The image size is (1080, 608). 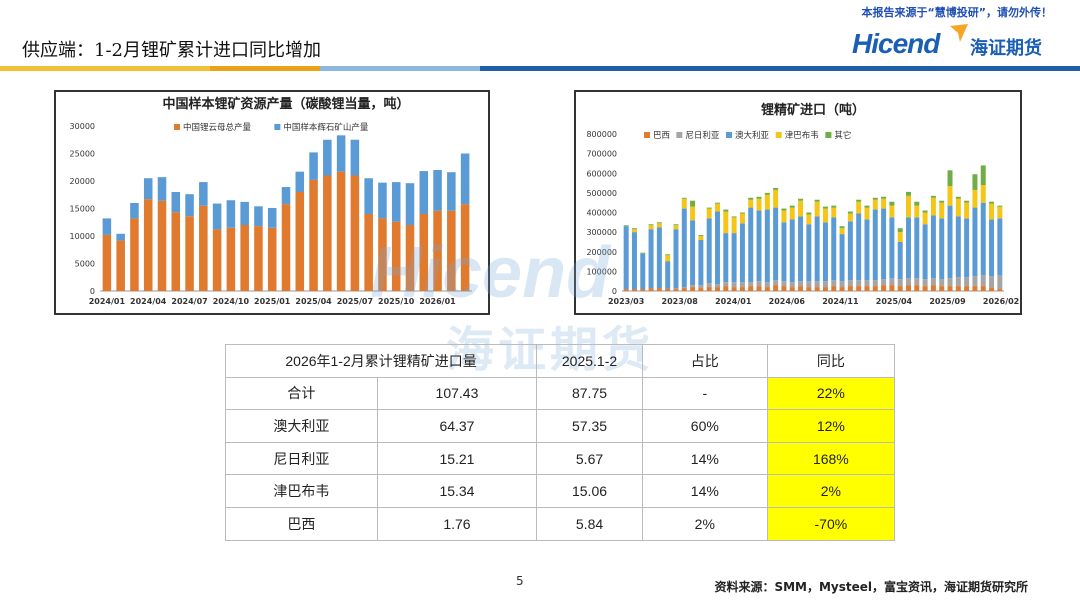 I want to click on x-tick-label: 2024/06, so click(x=787, y=301).